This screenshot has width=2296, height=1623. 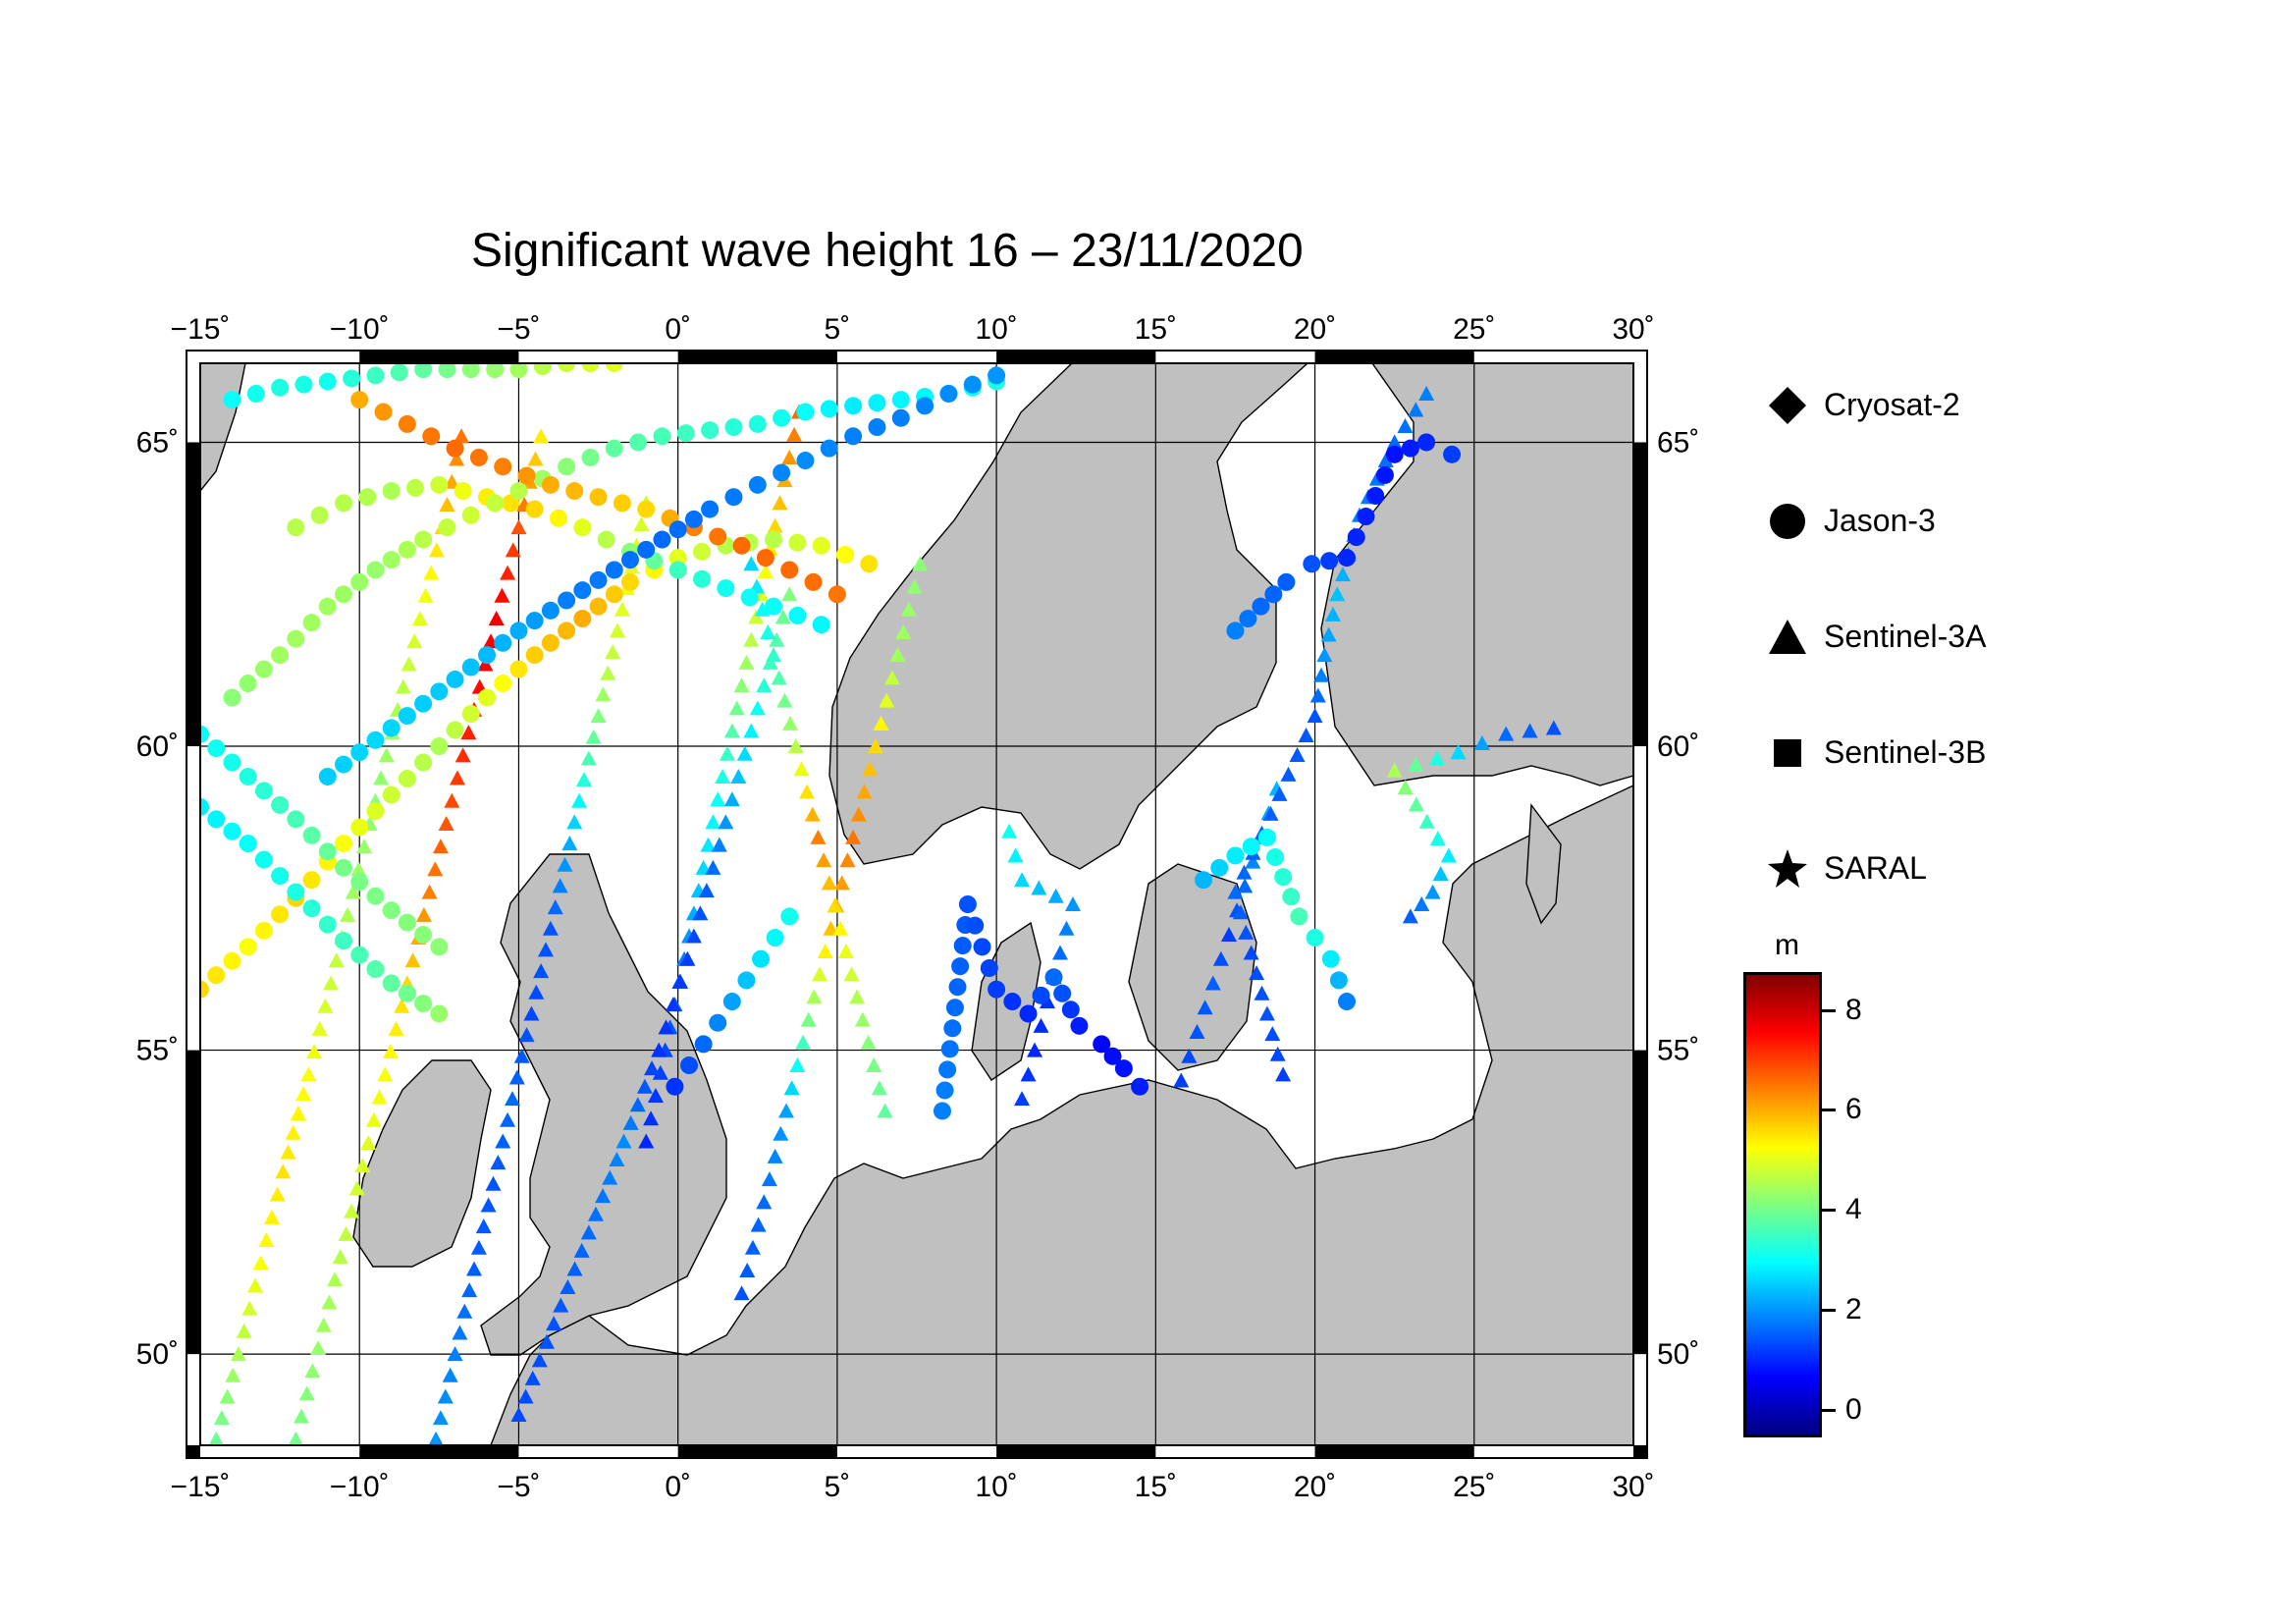 What do you see at coordinates (1924, 753) in the screenshot?
I see `legend-item-sentinel-3b: Sentinel-3B` at bounding box center [1924, 753].